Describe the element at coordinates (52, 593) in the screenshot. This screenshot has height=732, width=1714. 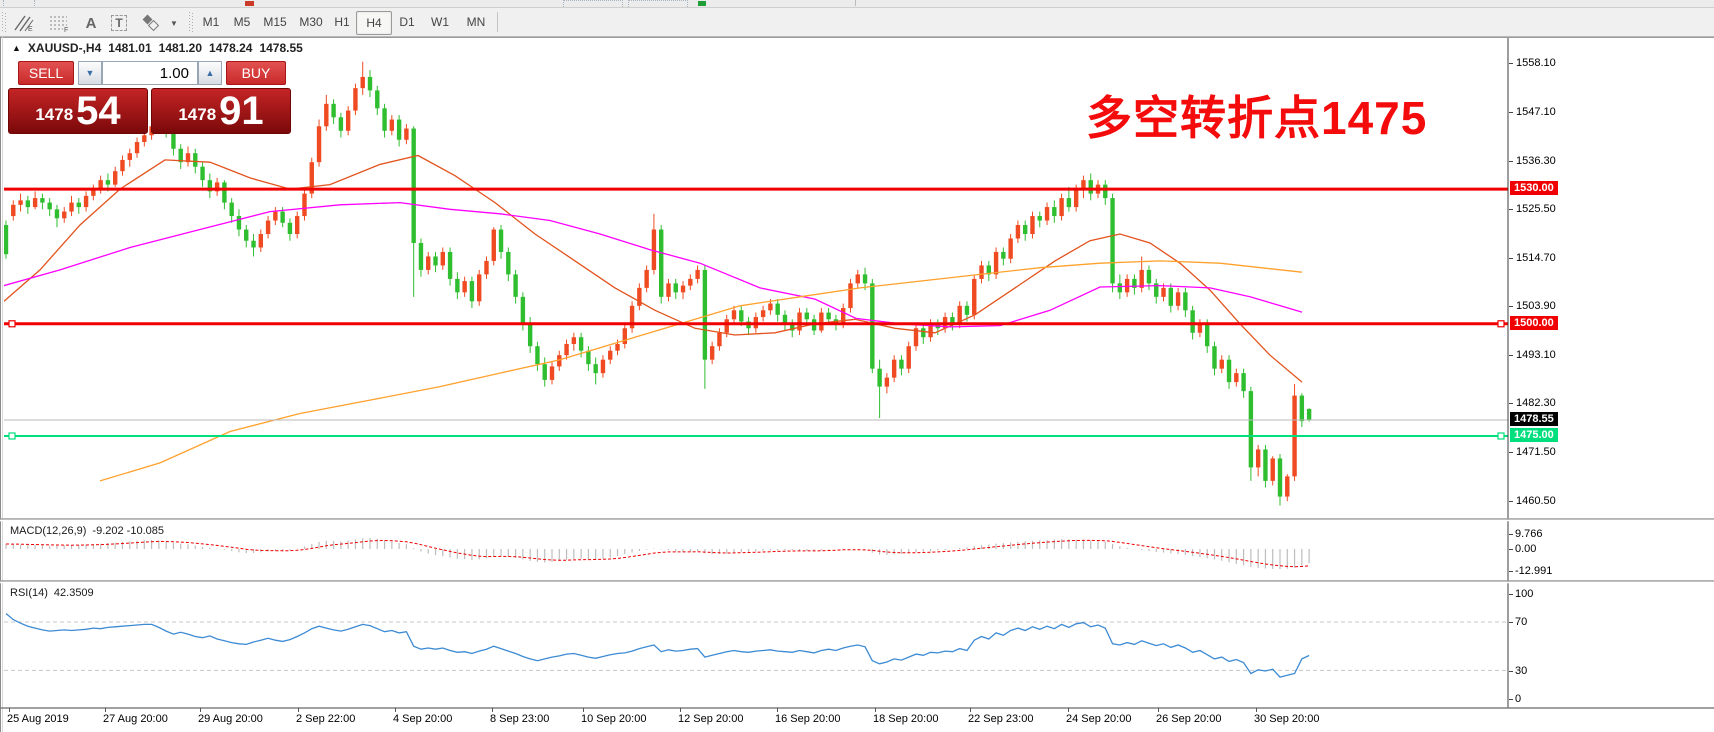
I see `rsi-panel-title: RSI(14) 42.3509` at that location.